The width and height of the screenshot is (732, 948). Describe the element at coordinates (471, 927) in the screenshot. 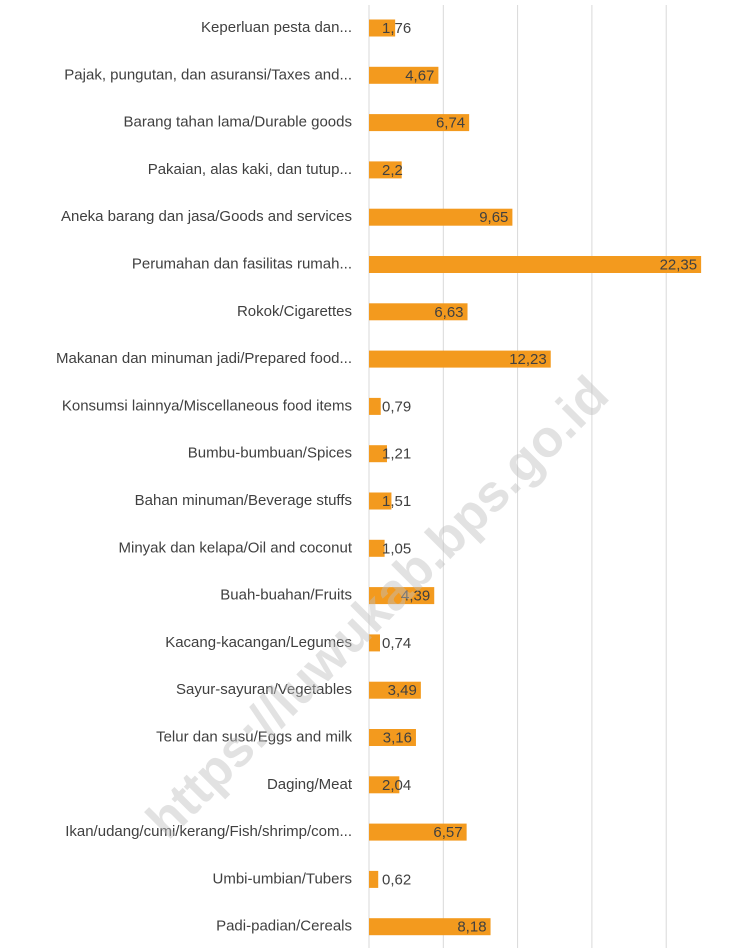

I see `value-label: 8,18` at that location.